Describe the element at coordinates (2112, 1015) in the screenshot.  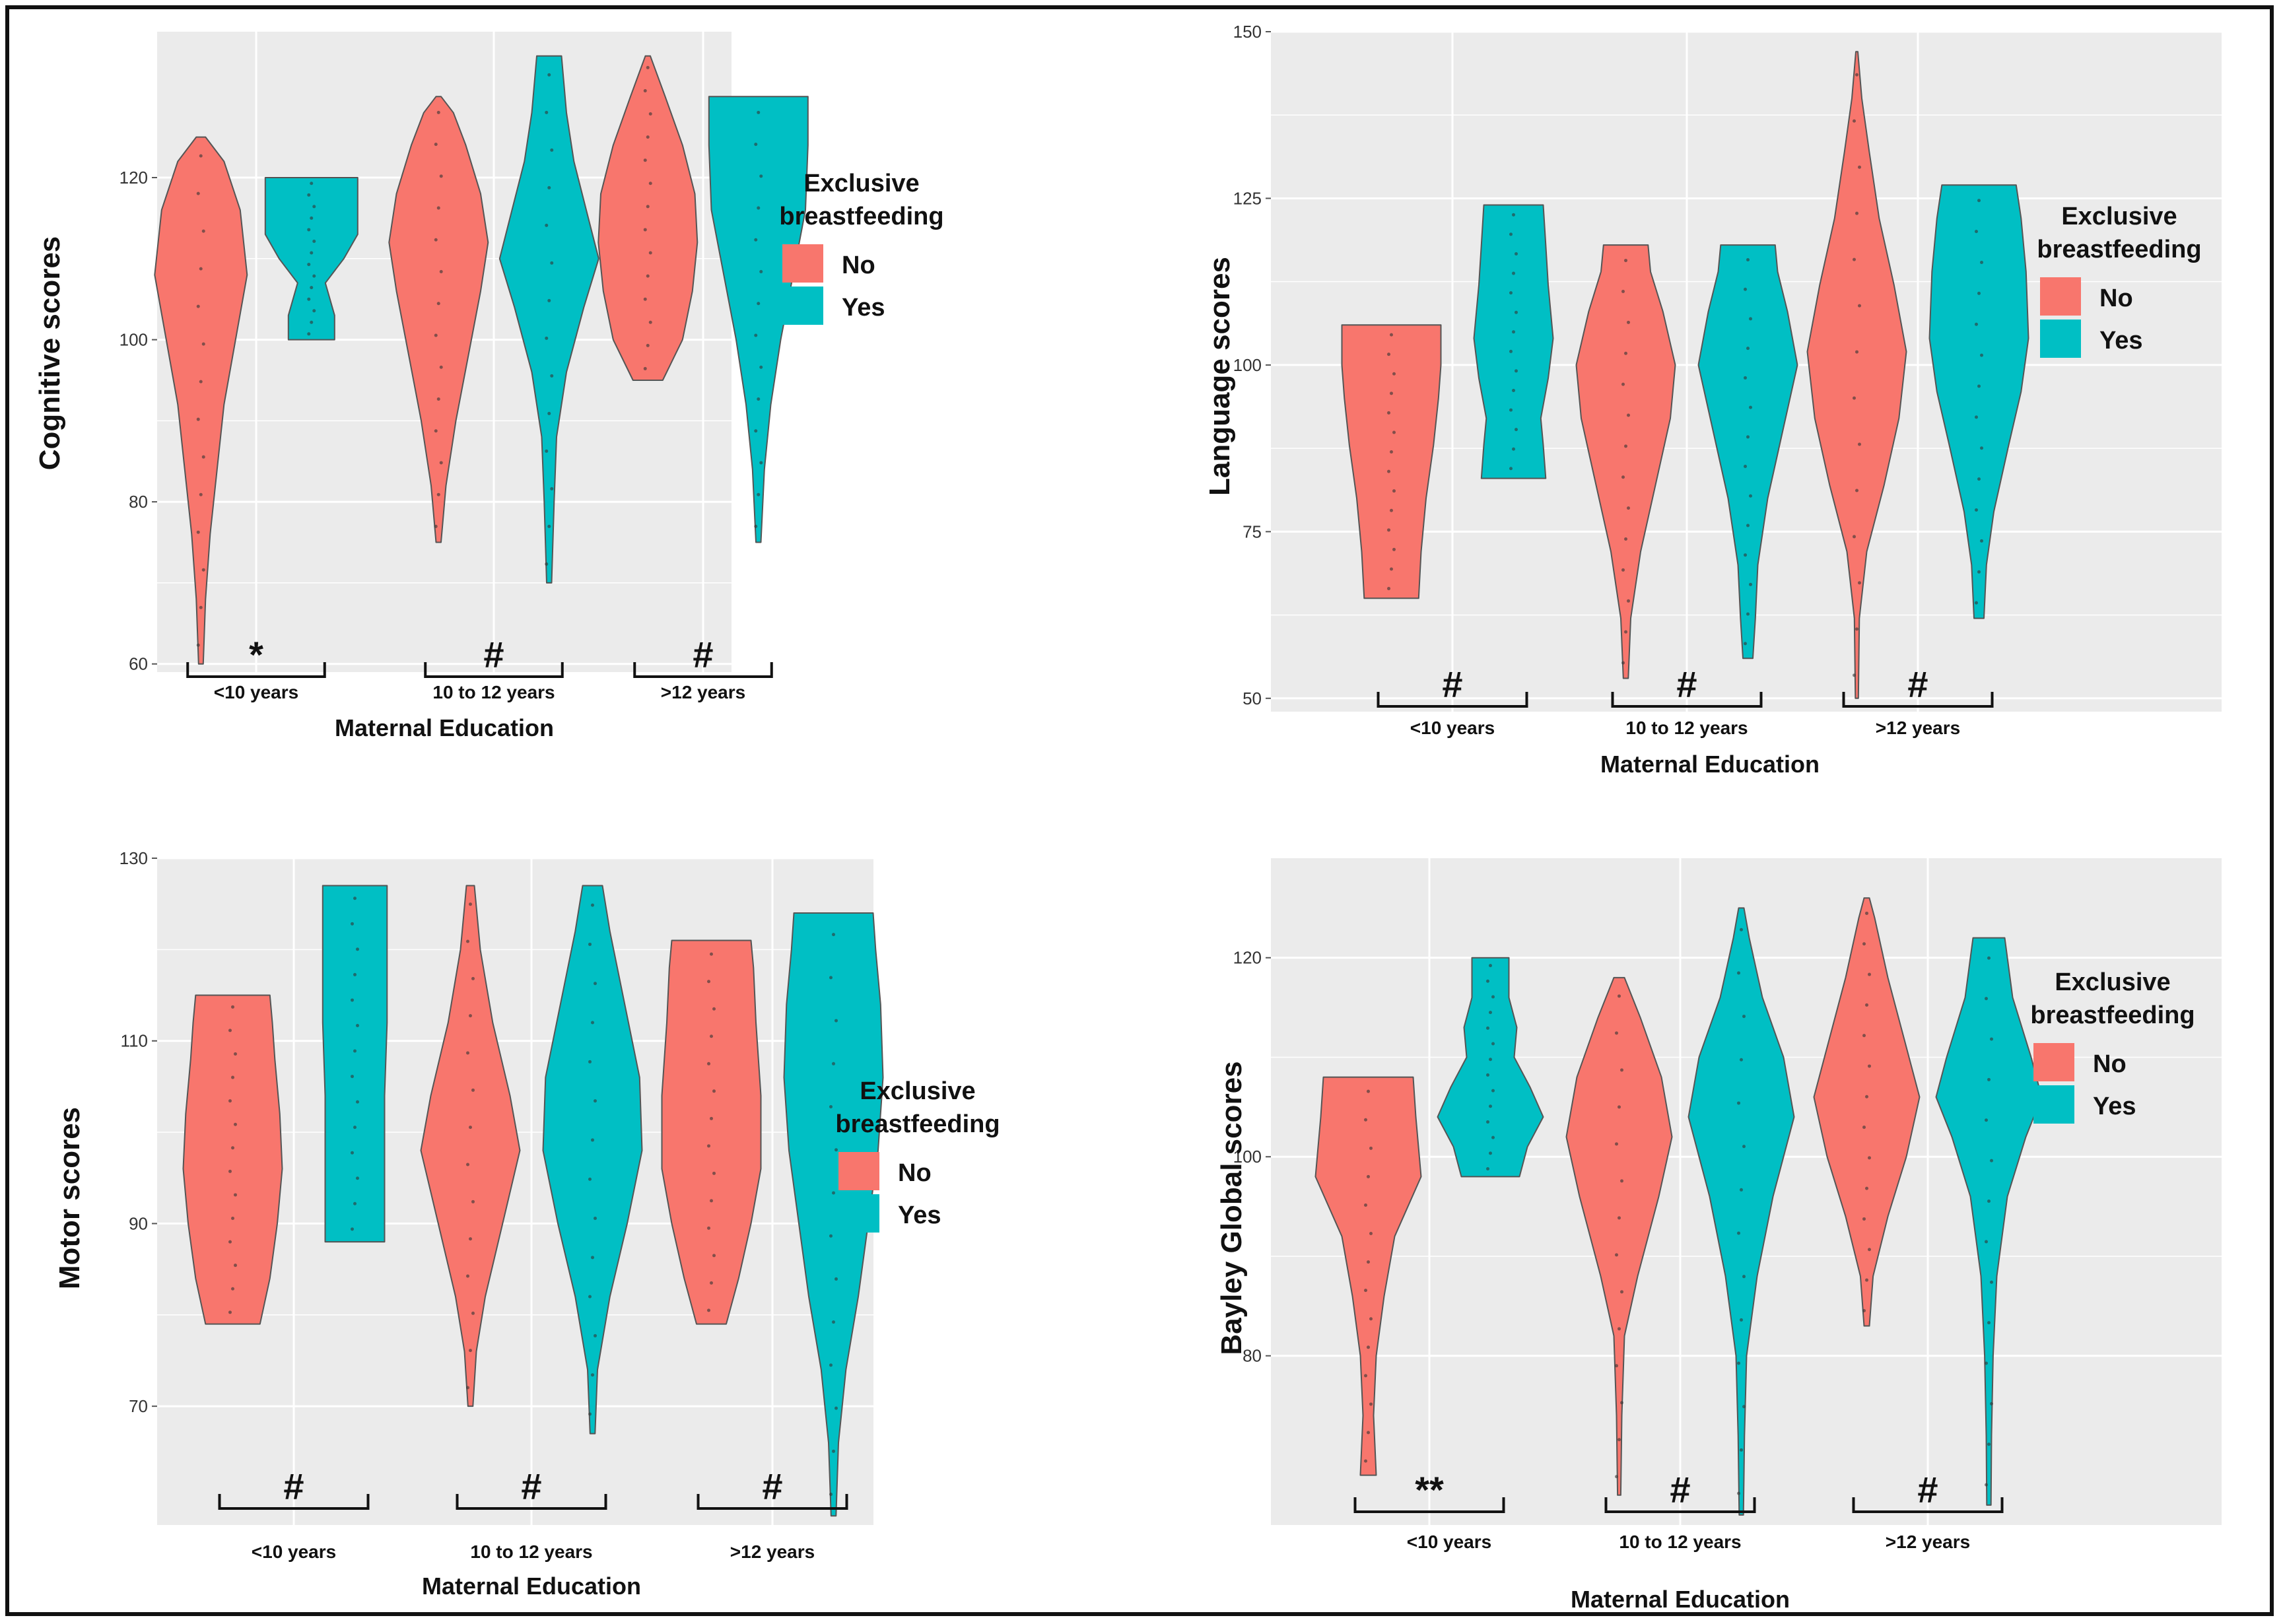
I see `legend-title-line2: breastfeeding` at that location.